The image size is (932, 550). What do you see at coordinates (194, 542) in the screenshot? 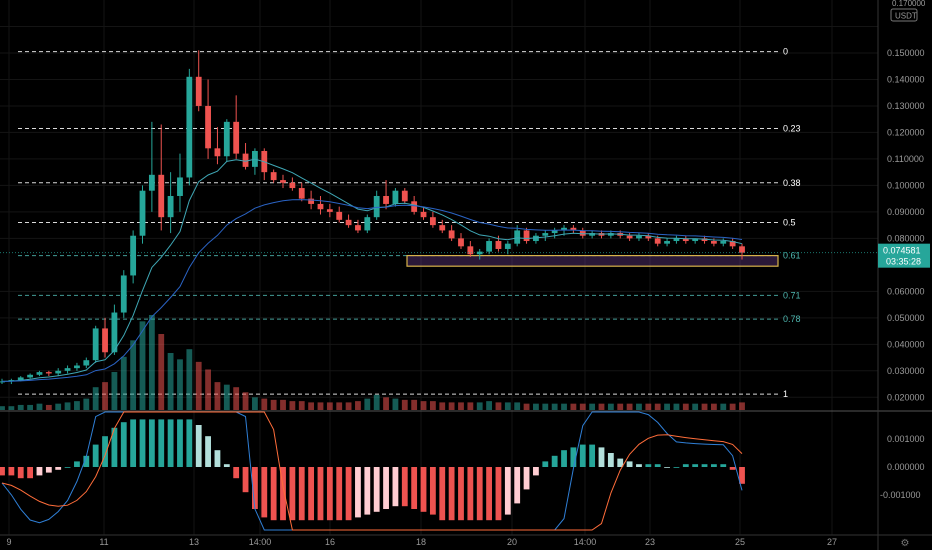
I see `time-tick-label: 13` at bounding box center [194, 542].